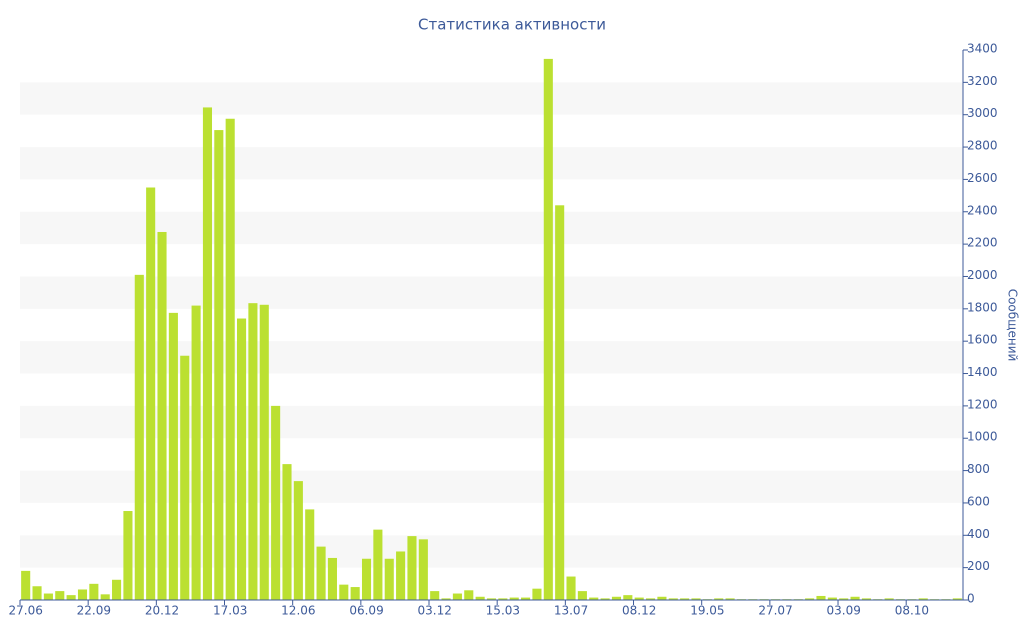  I want to click on y-tick-label: 400, so click(978, 534).